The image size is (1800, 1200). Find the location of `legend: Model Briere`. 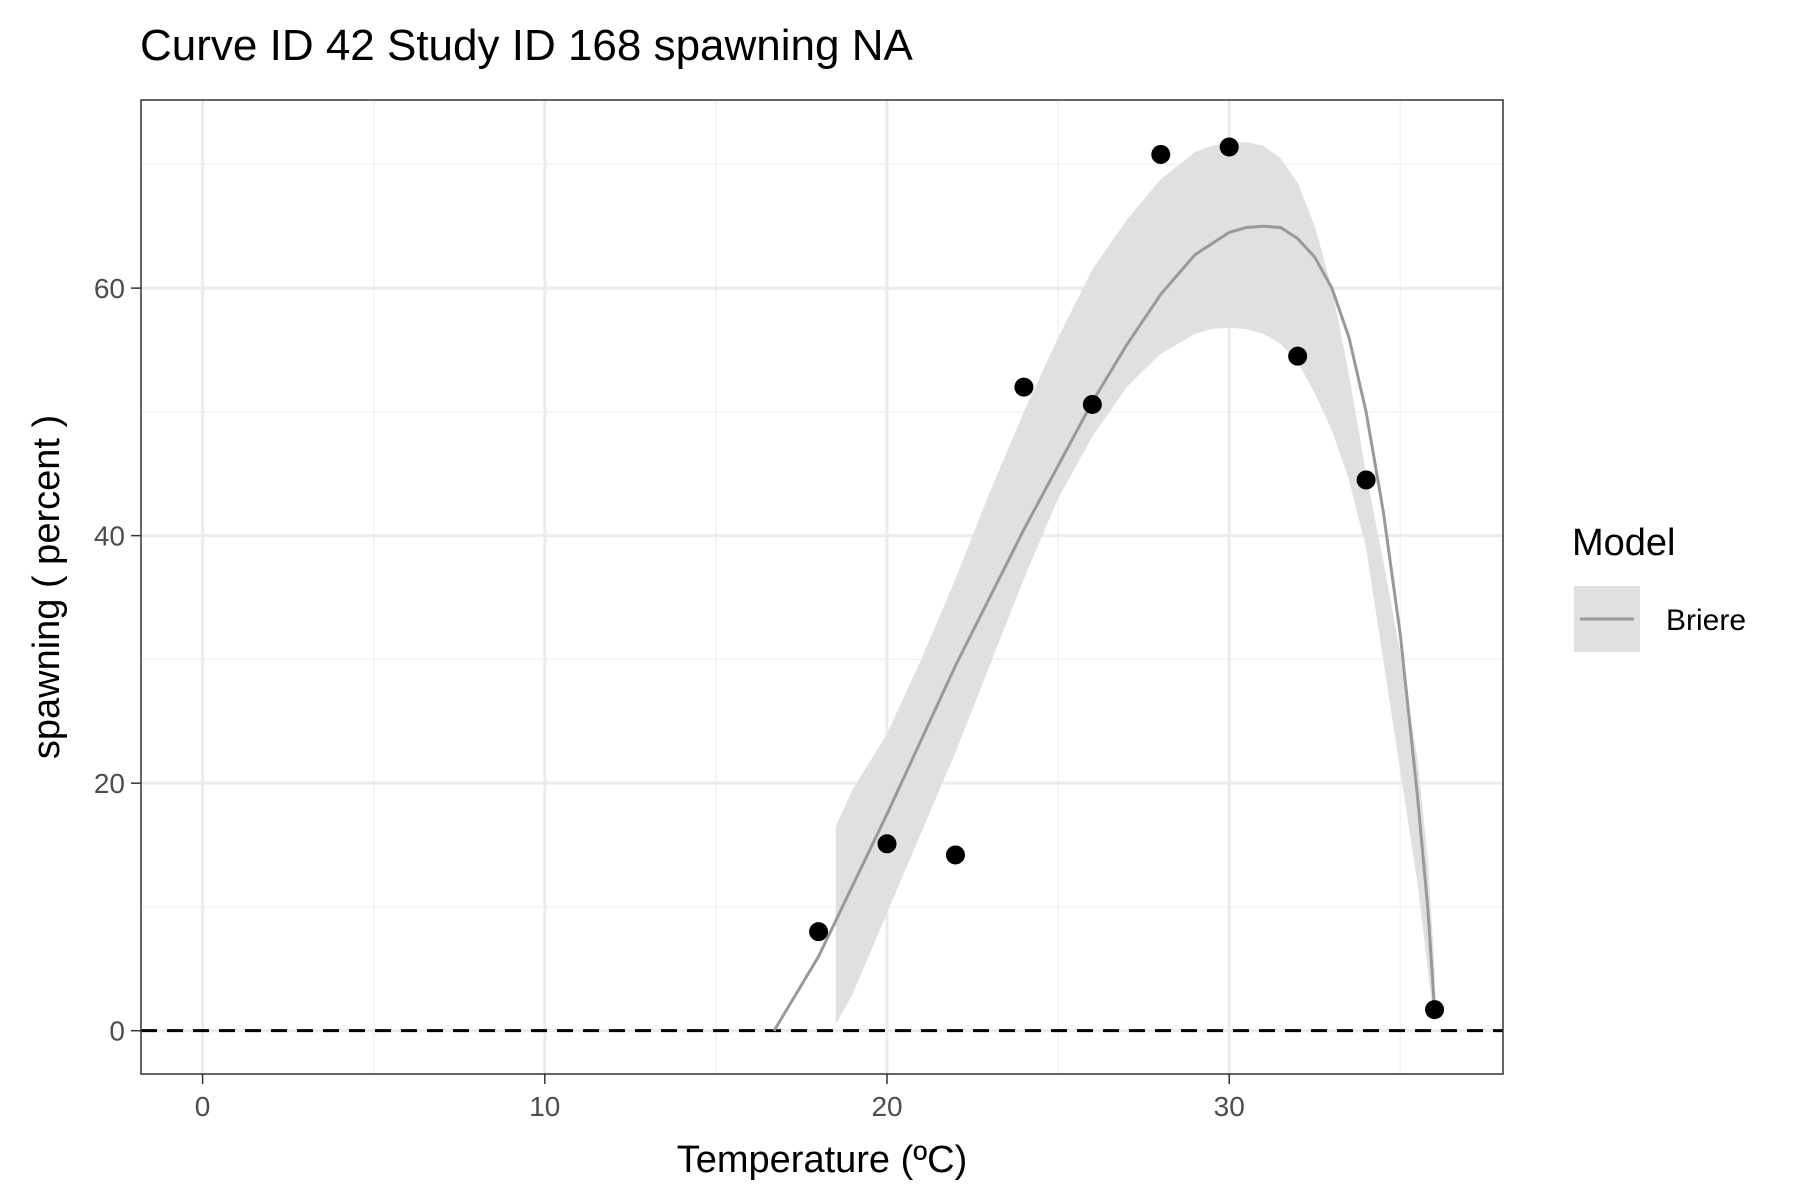

legend: Model Briere is located at coordinates (1659, 587).